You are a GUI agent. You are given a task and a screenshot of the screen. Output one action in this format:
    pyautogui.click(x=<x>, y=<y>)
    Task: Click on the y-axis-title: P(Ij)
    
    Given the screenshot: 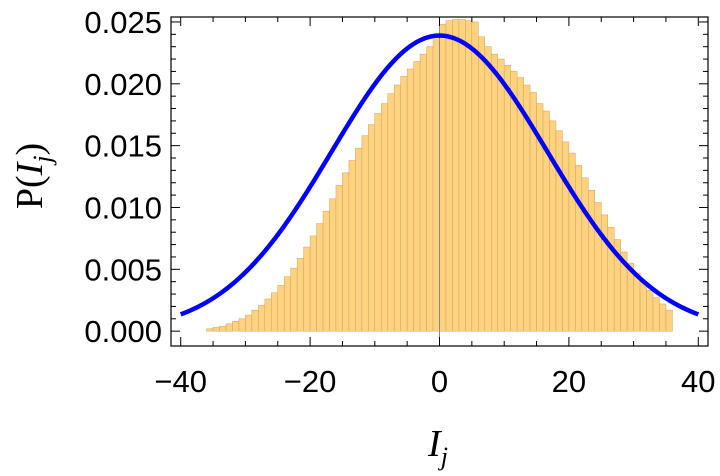 What is the action you would take?
    pyautogui.click(x=33, y=176)
    